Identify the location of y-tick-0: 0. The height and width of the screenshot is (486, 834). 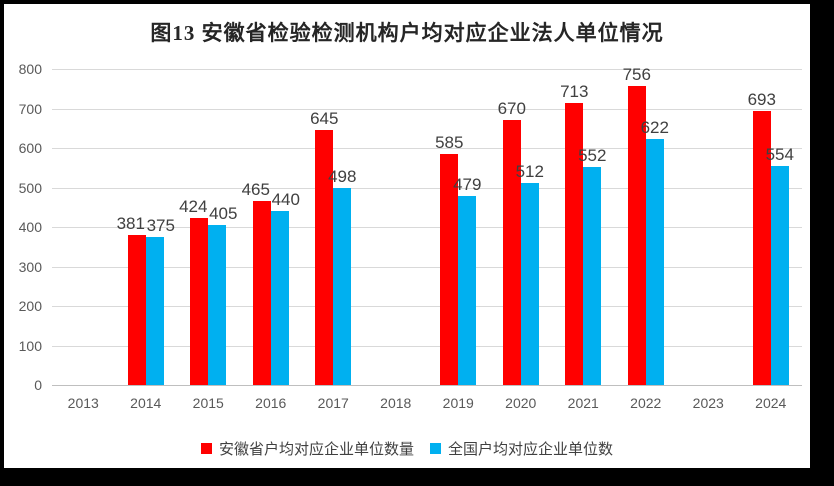
(38, 385).